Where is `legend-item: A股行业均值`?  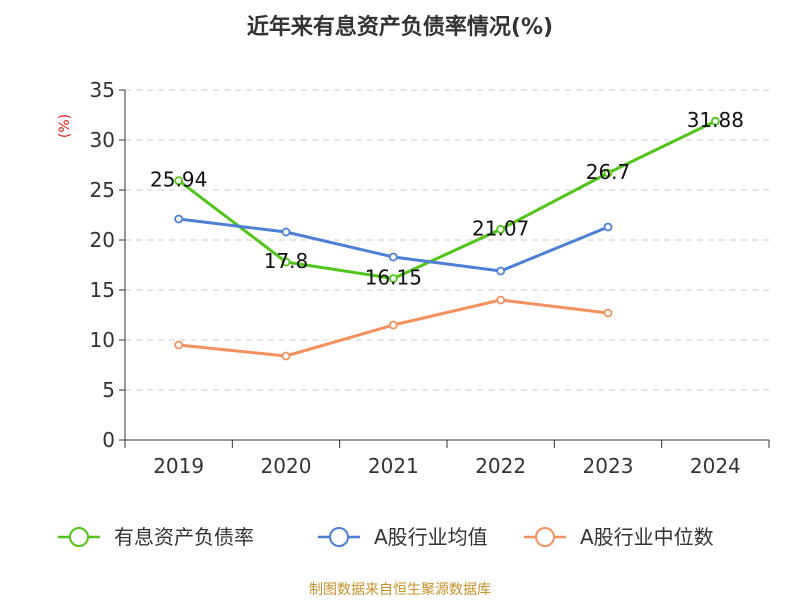 legend-item: A股行业均值 is located at coordinates (403, 537).